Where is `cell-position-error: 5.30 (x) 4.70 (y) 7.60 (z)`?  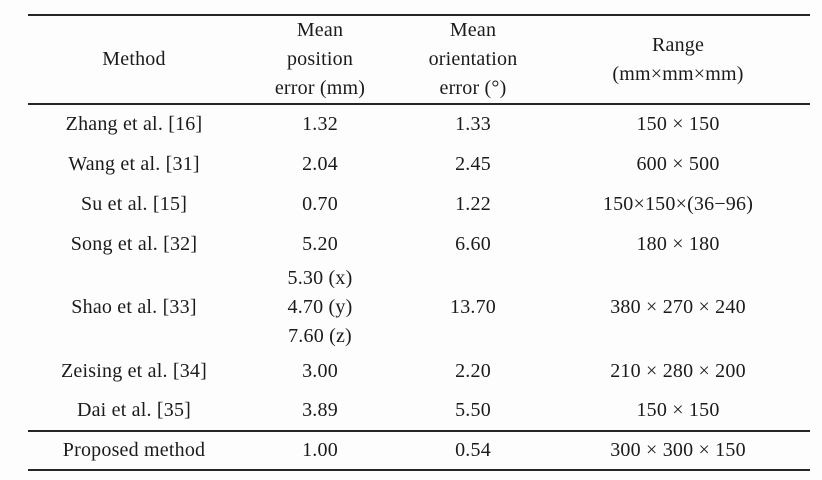
cell-position-error: 5.30 (x) 4.70 (y) 7.60 (z) is located at coordinates (320, 307).